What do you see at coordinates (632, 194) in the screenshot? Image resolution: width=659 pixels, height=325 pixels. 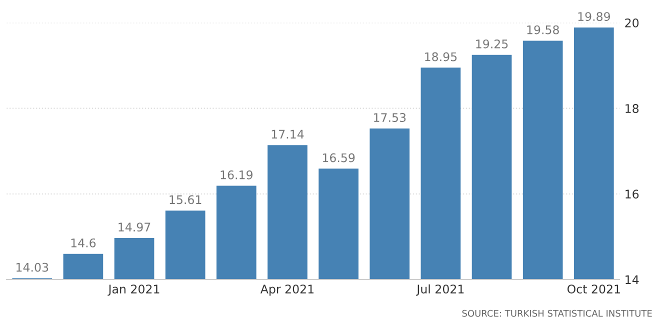 I see `y-tick-label: 16` at bounding box center [632, 194].